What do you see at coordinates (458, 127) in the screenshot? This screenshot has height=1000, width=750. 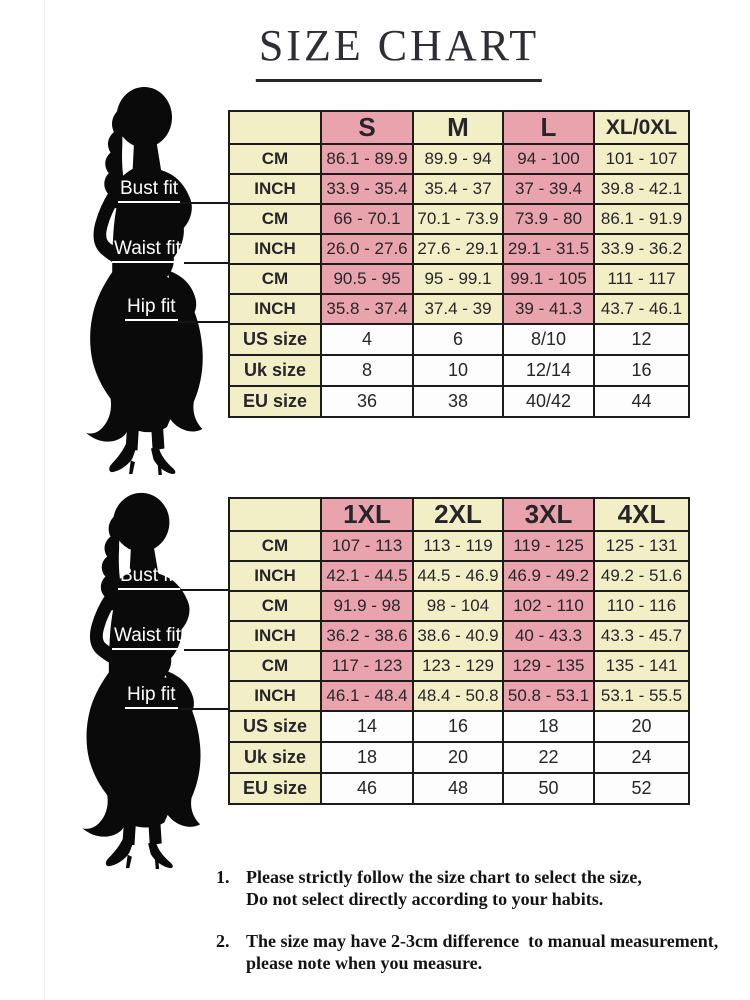 I see `size-column-header: M` at bounding box center [458, 127].